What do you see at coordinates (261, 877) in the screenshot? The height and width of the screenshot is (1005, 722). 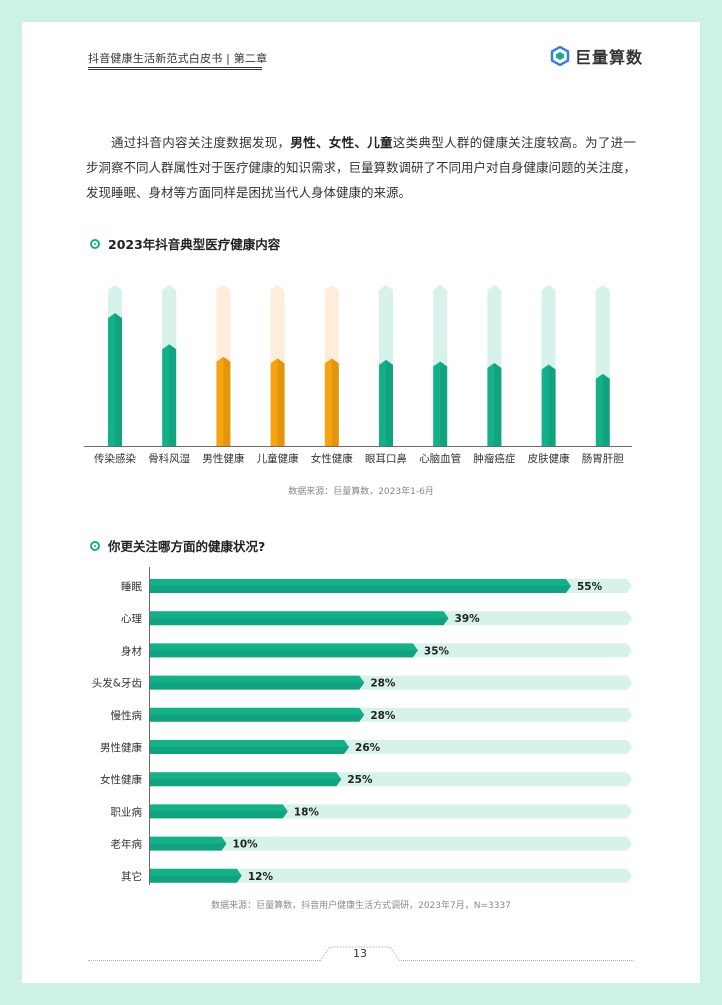 I see `value-label: 12%` at bounding box center [261, 877].